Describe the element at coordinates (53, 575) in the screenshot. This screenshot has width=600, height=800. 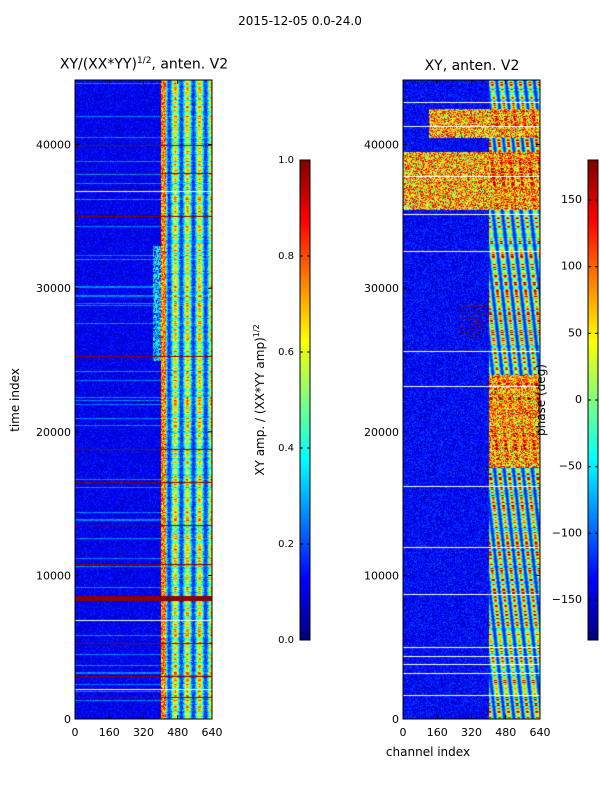
I see `panel1-ytick-label: 10000` at that location.